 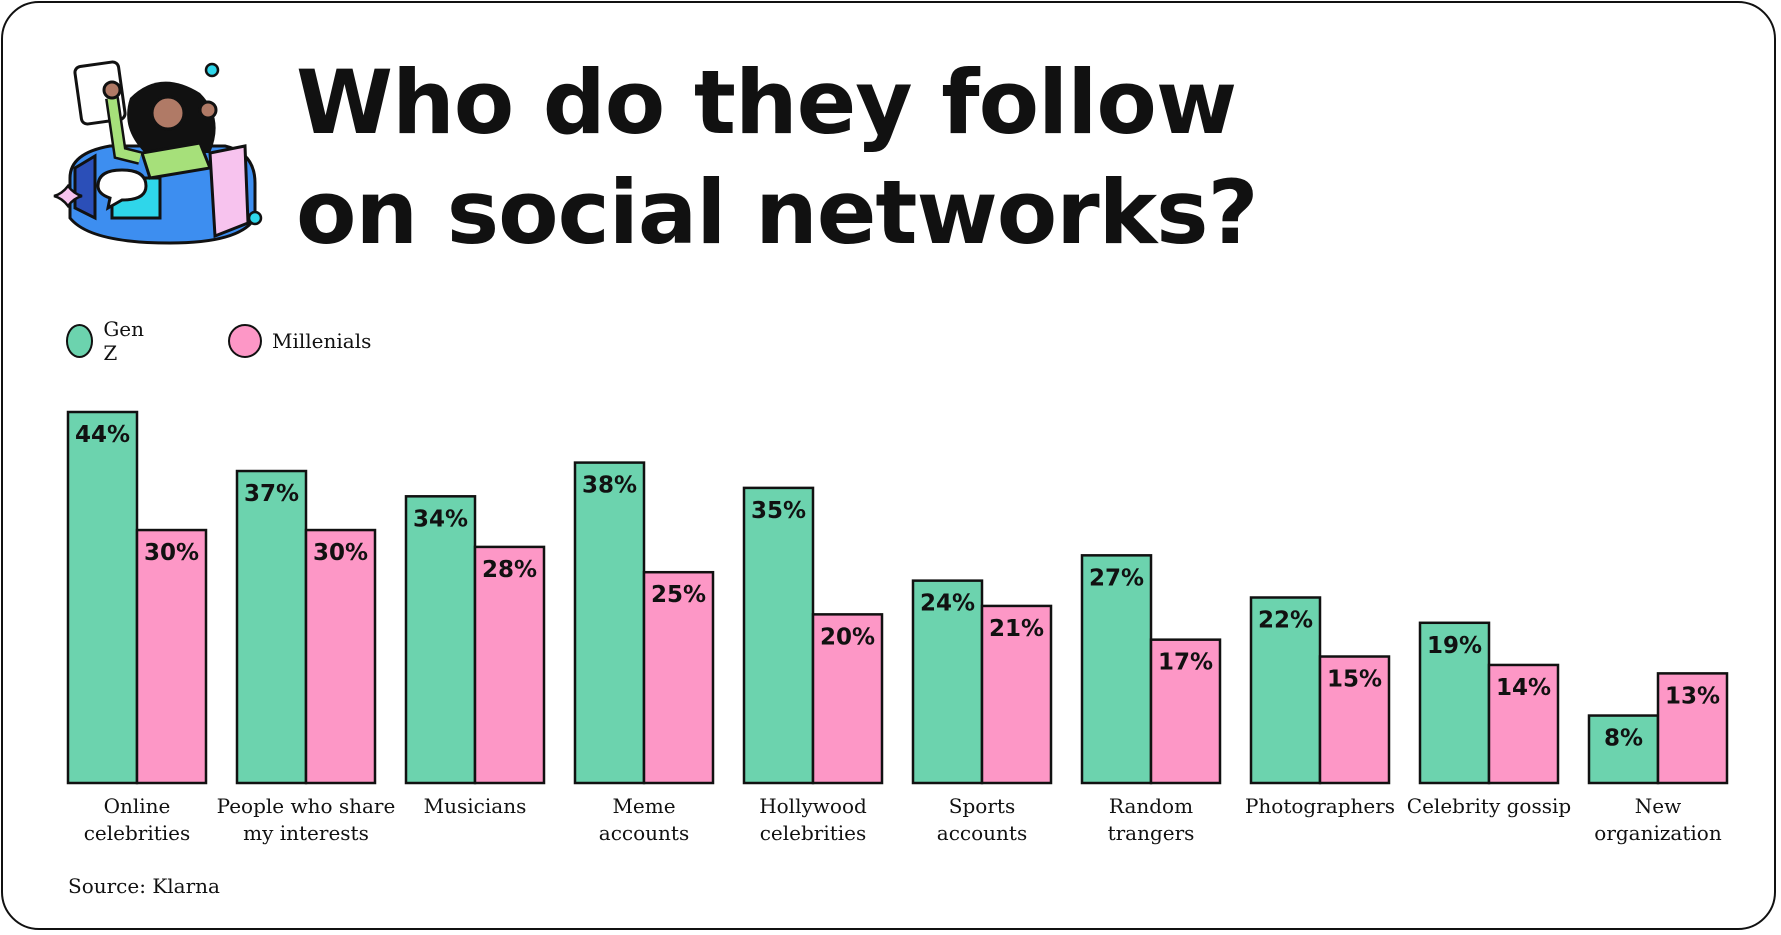 What do you see at coordinates (1016, 629) in the screenshot?
I see `value-label-millenials-5: 21%` at bounding box center [1016, 629].